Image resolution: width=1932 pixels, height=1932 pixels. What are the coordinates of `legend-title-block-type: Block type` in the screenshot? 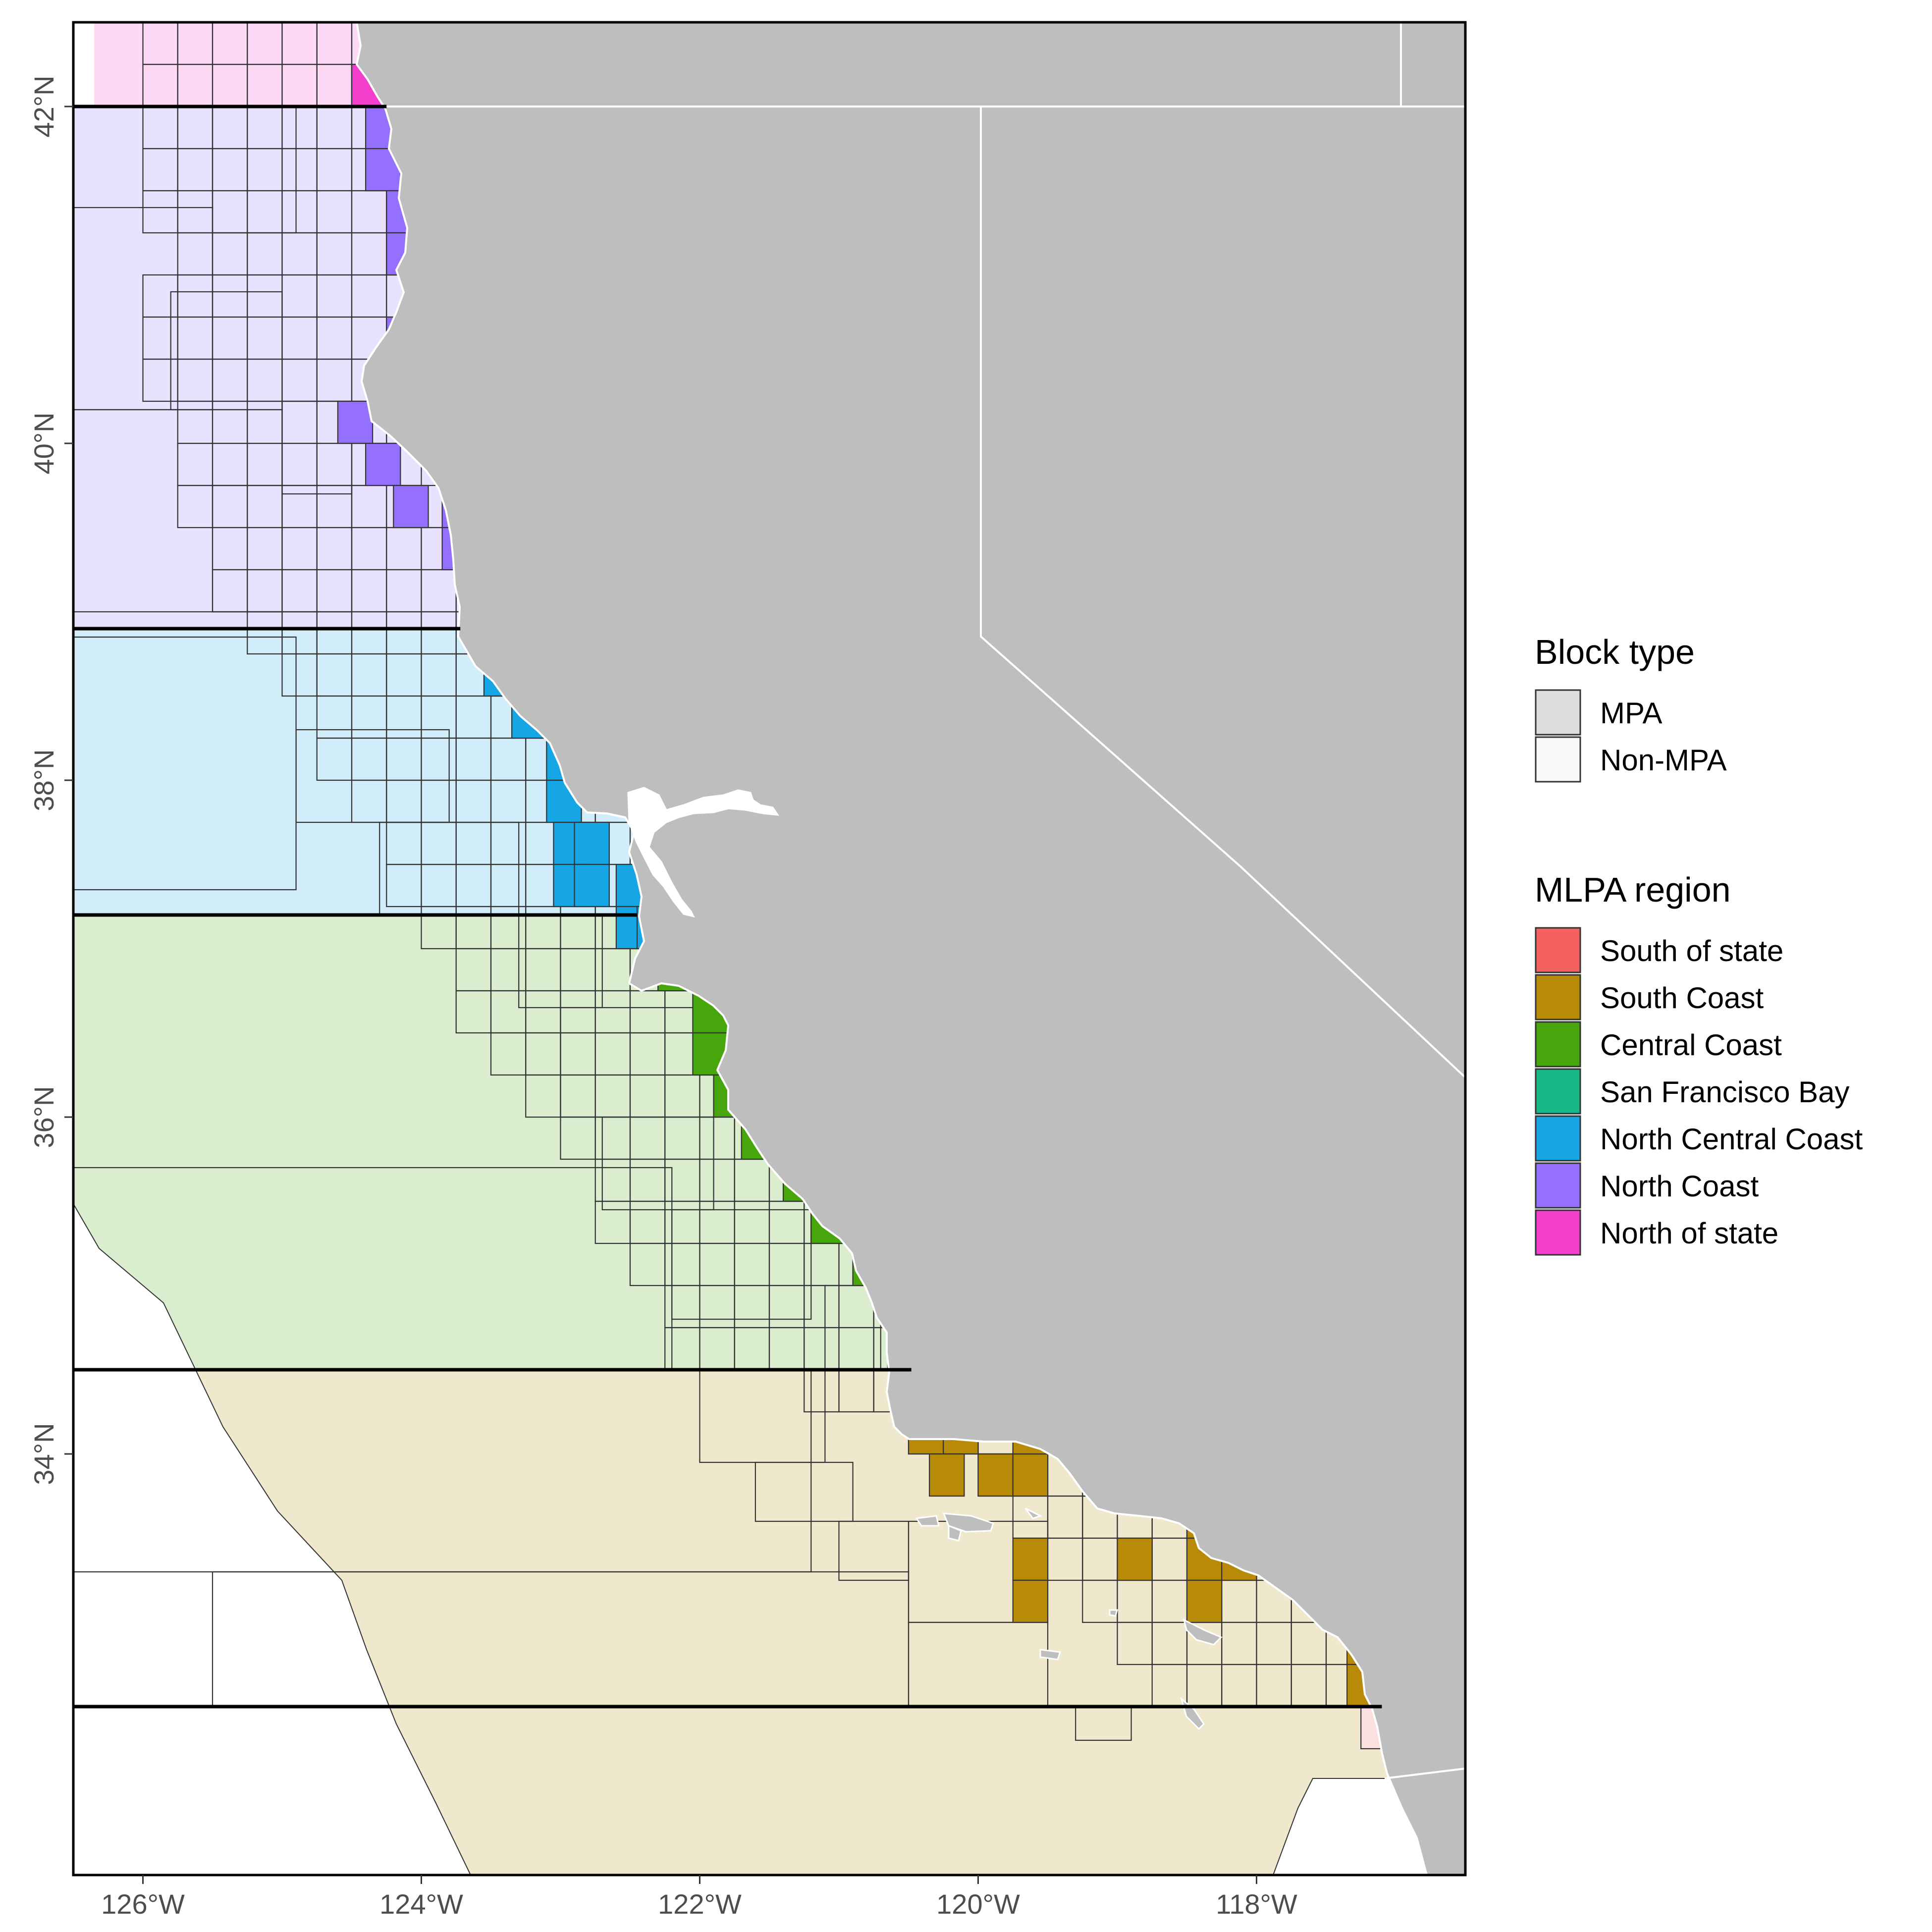 It's located at (1615, 652).